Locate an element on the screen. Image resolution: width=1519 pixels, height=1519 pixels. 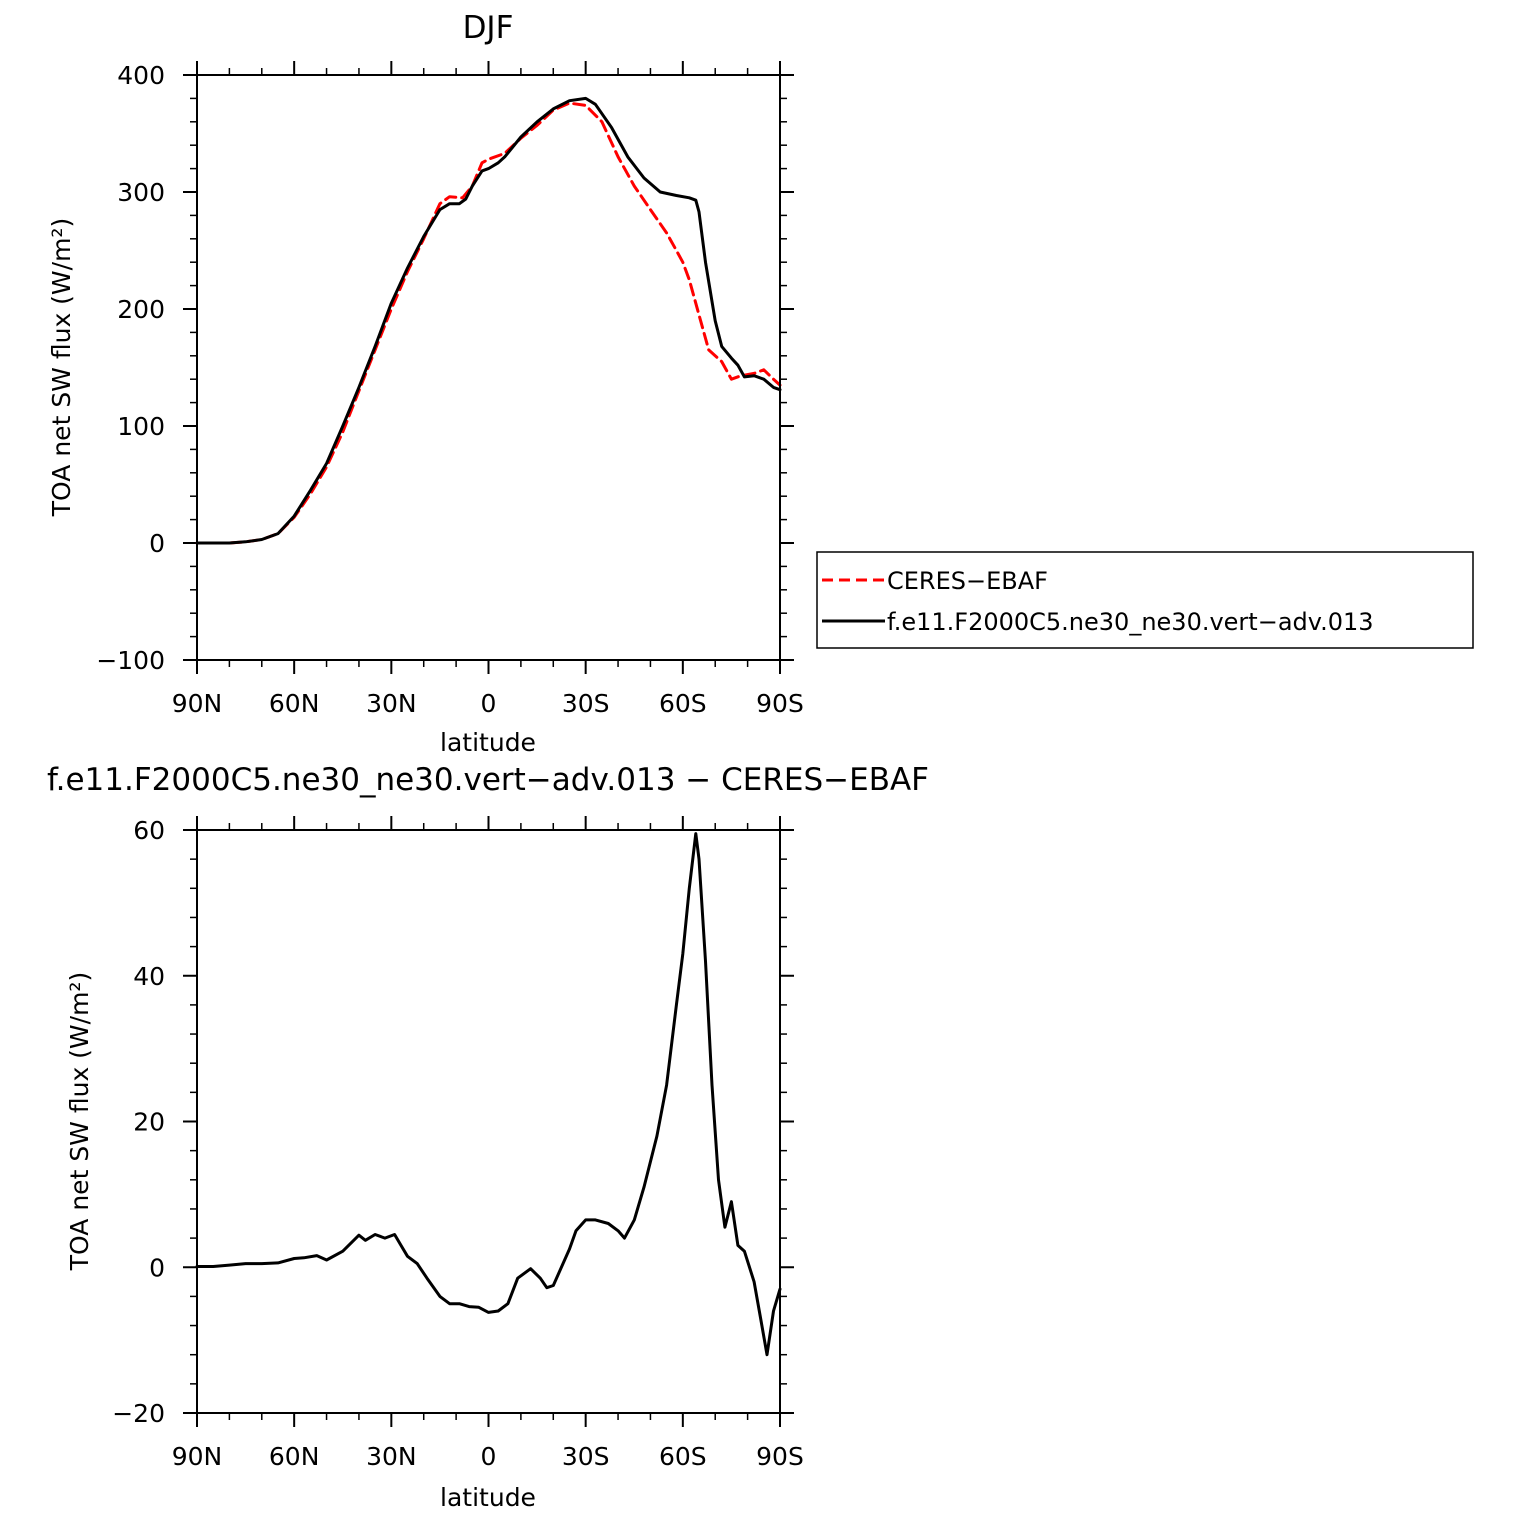
top-panel-xlabel: latitude is located at coordinates (488, 742).